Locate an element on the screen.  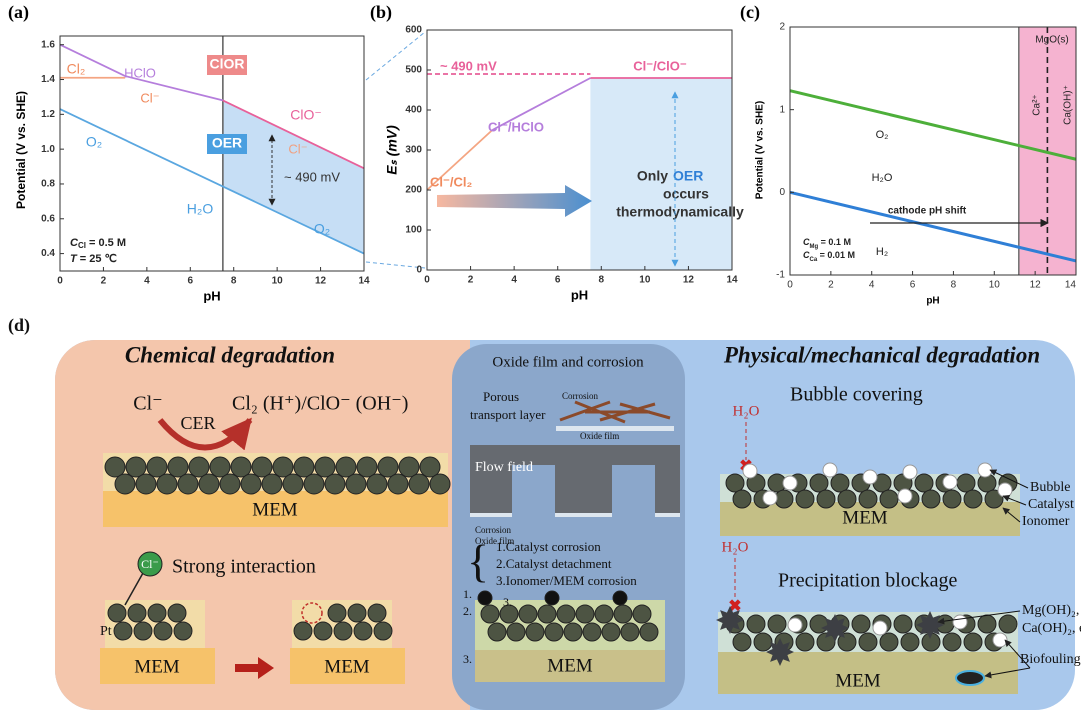
annotation: cathode pH shift is located at coordinates (927, 211).